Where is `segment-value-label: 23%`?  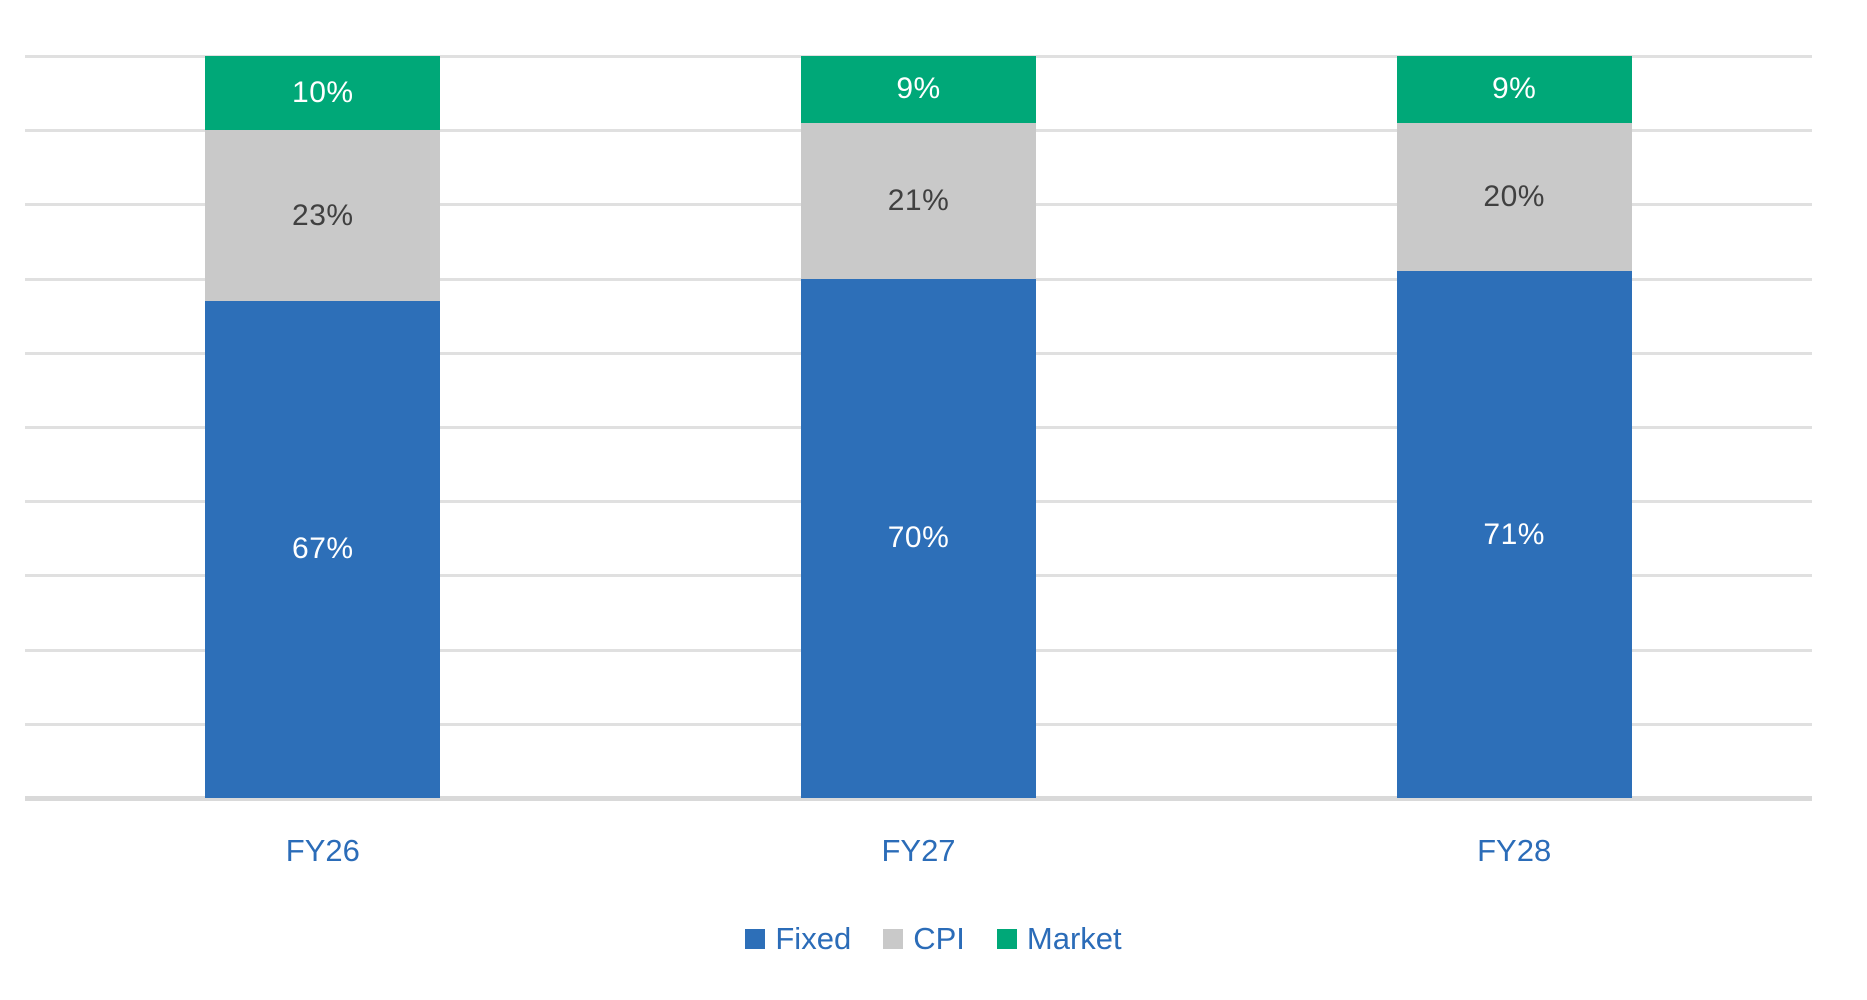 segment-value-label: 23% is located at coordinates (323, 215).